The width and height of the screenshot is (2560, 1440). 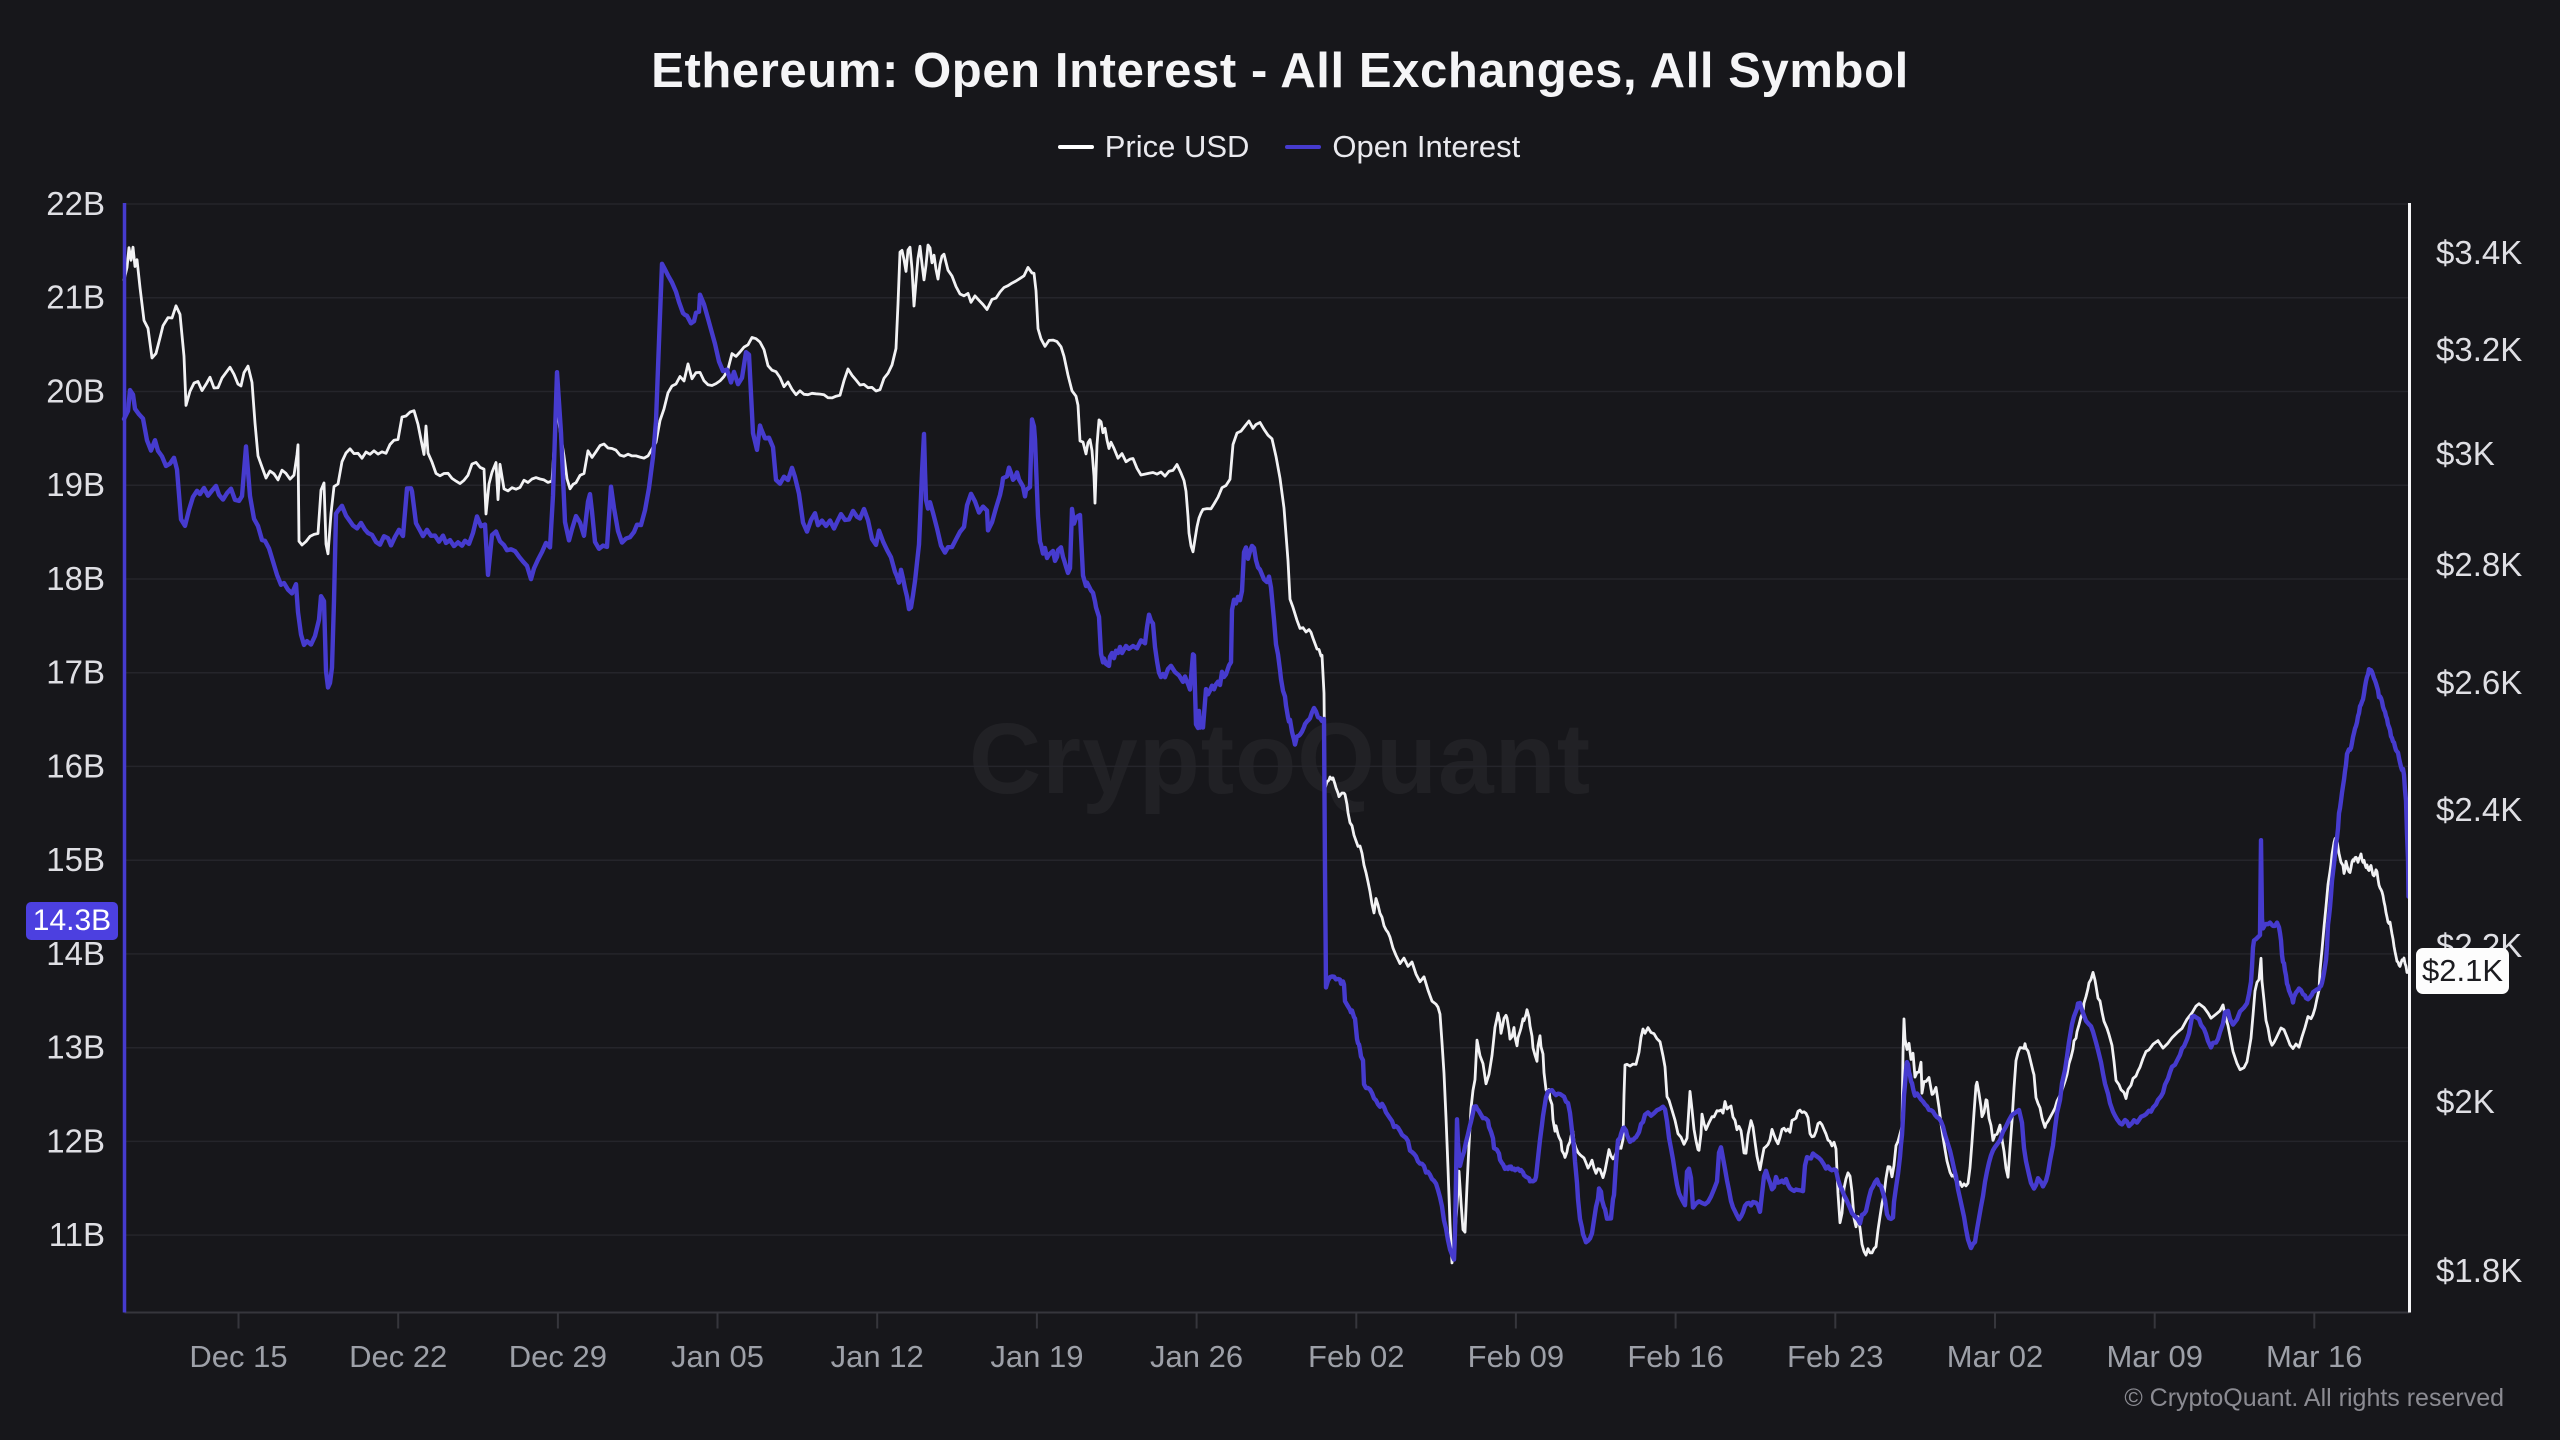 I want to click on svg-text: 14B, so click(x=75, y=953).